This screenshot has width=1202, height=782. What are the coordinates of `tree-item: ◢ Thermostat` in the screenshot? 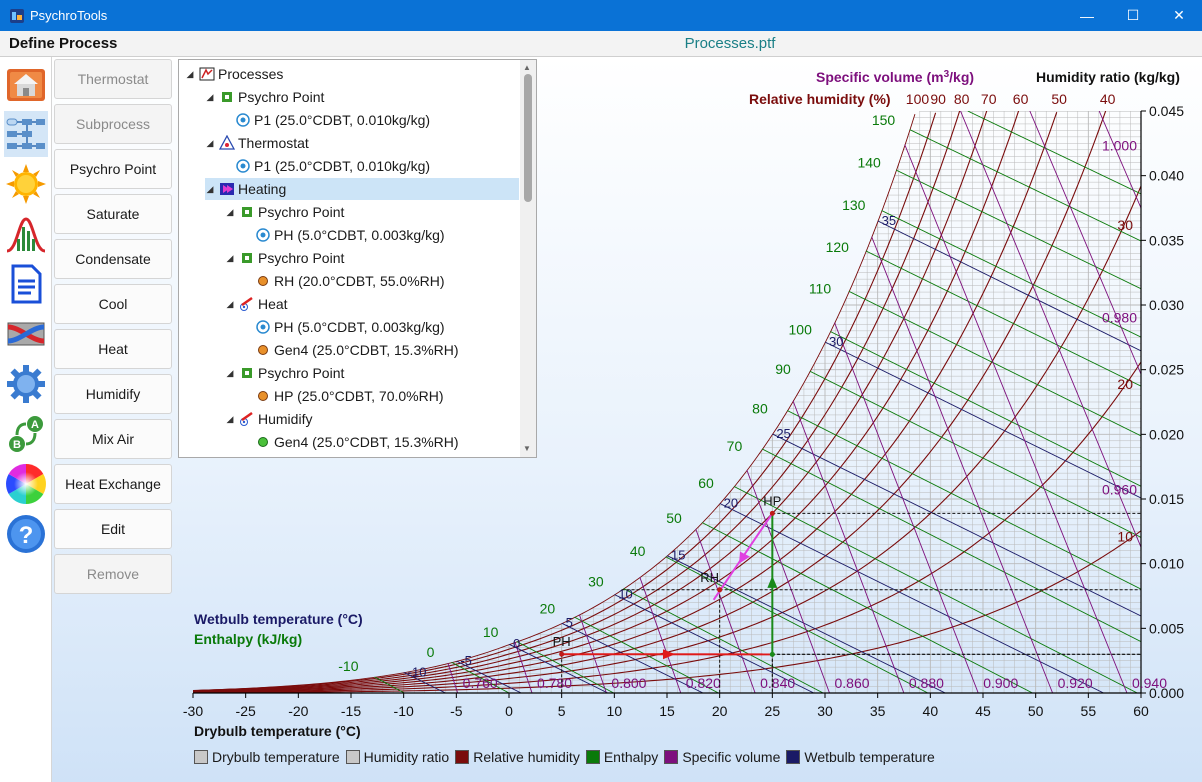 It's located at (362, 143).